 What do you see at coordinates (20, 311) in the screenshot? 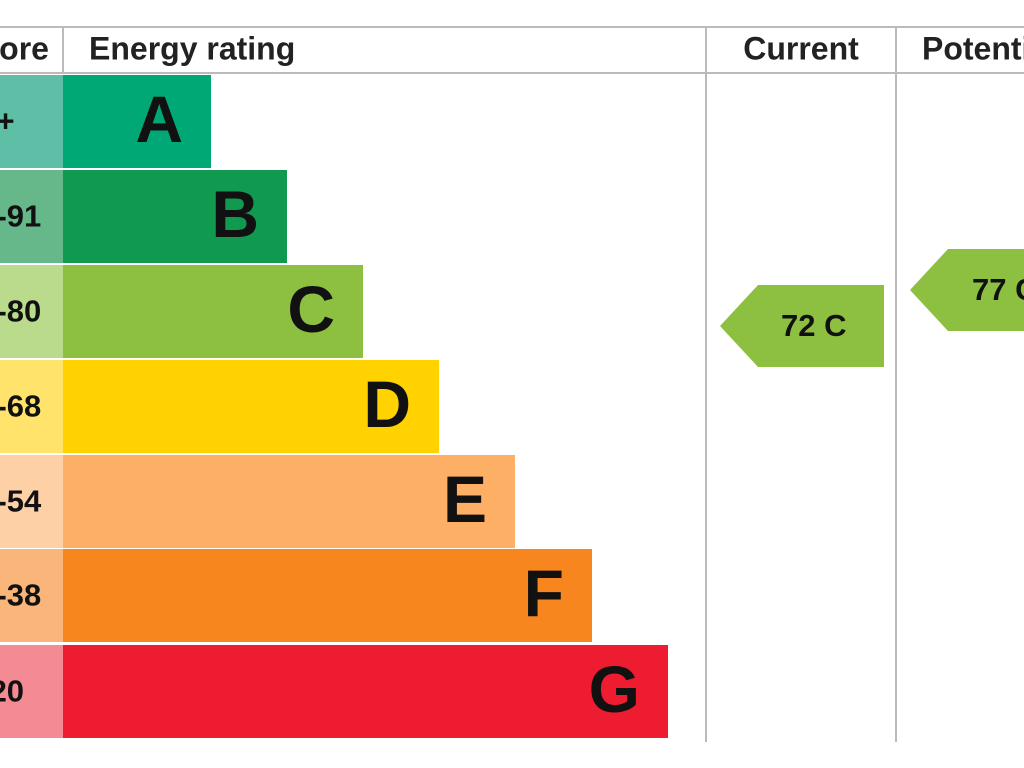
I see `score-label: 69-80` at bounding box center [20, 311].